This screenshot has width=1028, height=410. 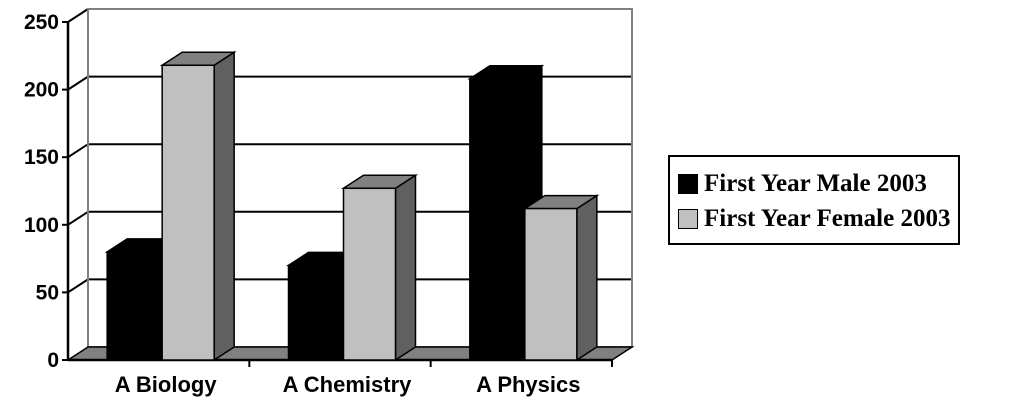 I want to click on legend-label-male: First Year Male 2003, so click(x=815, y=183).